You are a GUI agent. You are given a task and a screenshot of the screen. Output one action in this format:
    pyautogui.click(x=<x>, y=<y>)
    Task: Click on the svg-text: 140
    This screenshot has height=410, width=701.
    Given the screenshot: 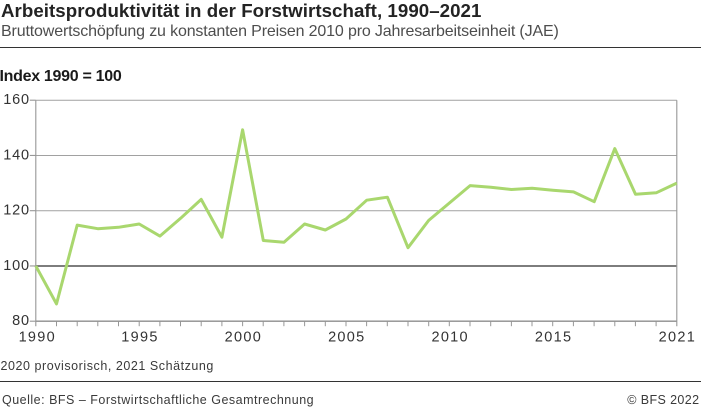 What is the action you would take?
    pyautogui.click(x=16, y=155)
    